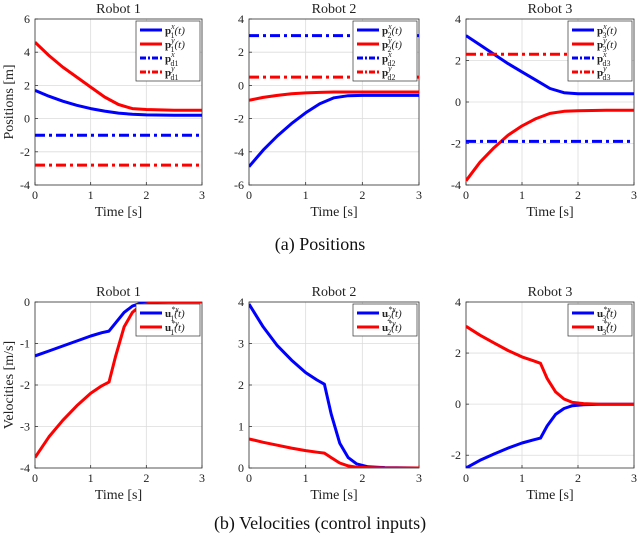  What do you see at coordinates (388, 73) in the screenshot?
I see `legend-entry: py d2` at bounding box center [388, 73].